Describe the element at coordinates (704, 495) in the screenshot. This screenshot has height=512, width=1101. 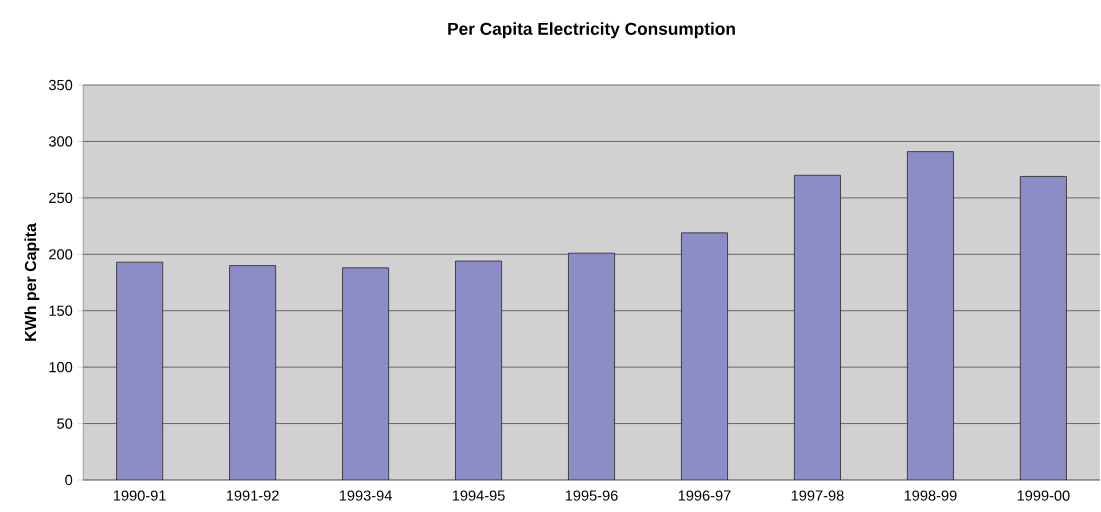
I see `x-tick-label: 1996-97` at that location.